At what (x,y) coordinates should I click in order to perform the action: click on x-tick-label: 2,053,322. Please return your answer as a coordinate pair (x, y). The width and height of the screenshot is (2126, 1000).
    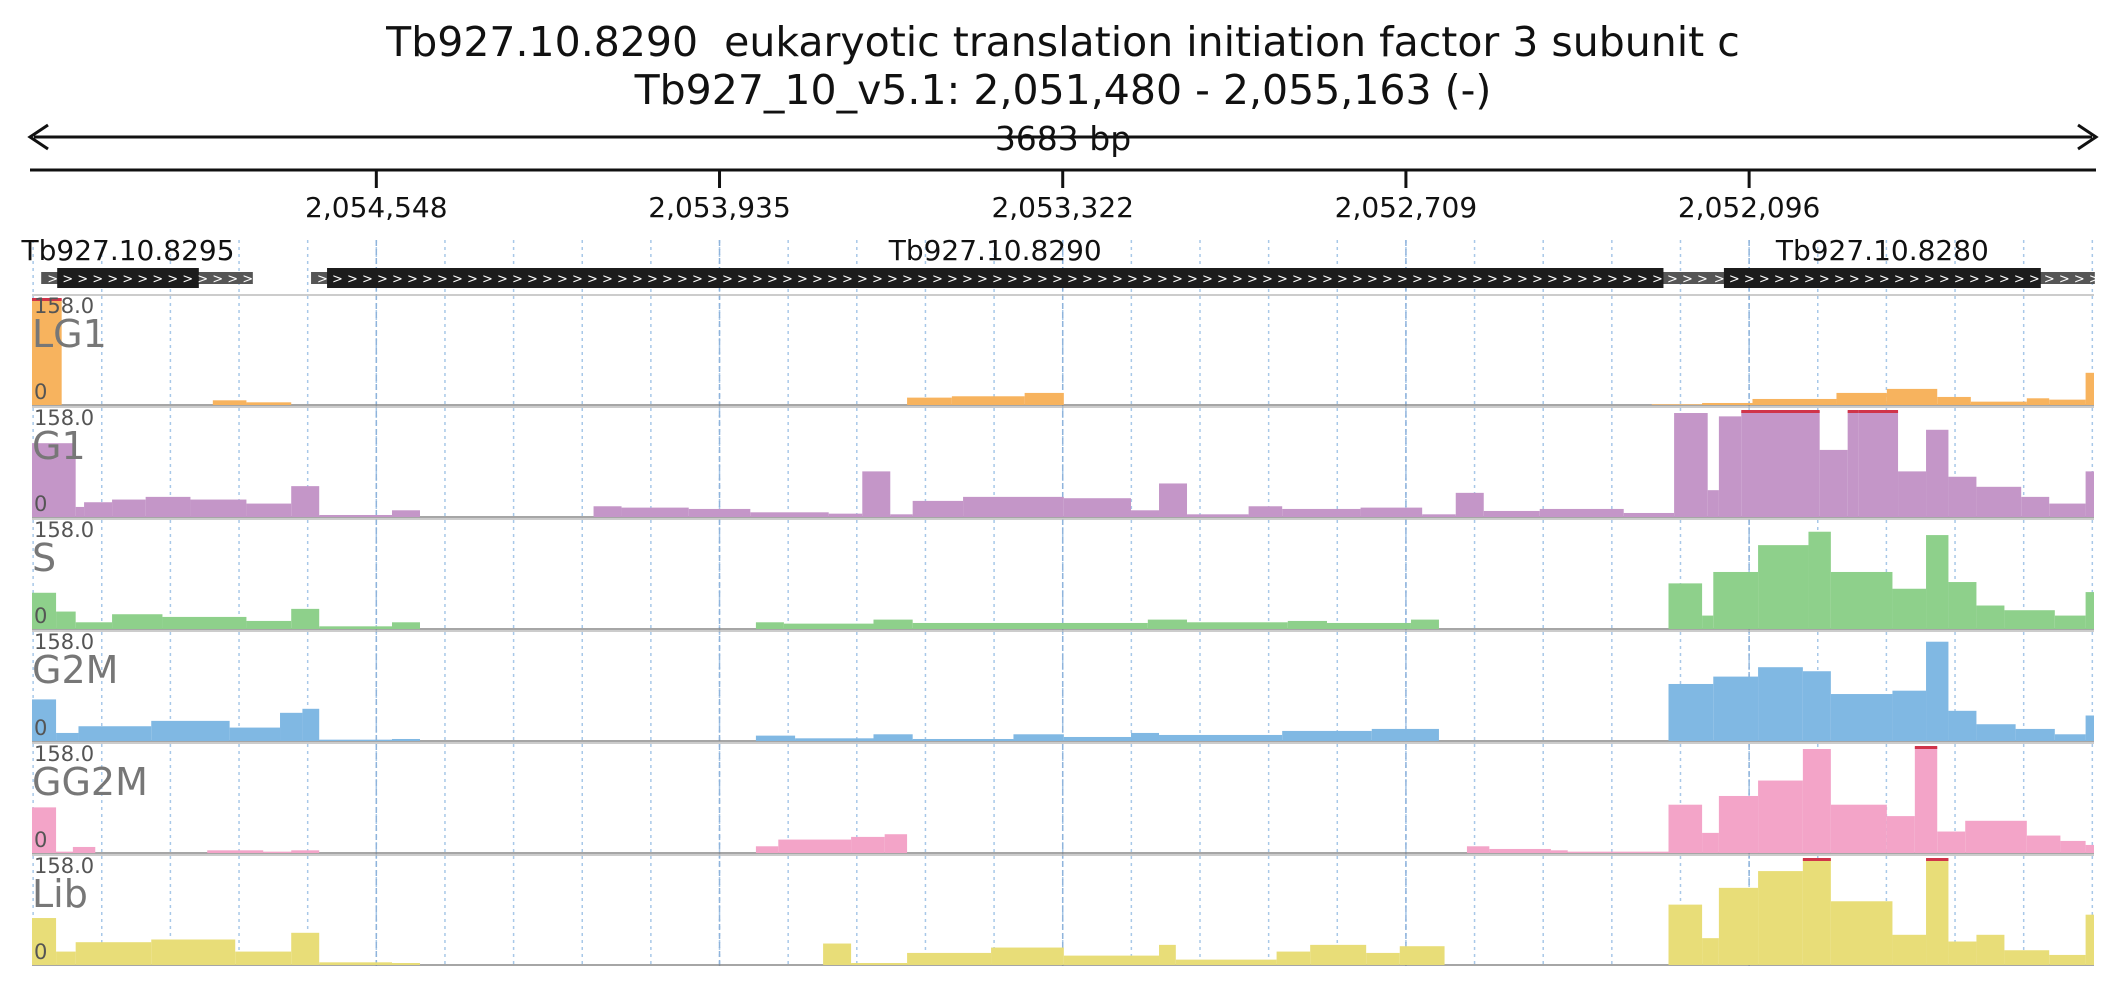
    Looking at the image, I should click on (1062, 207).